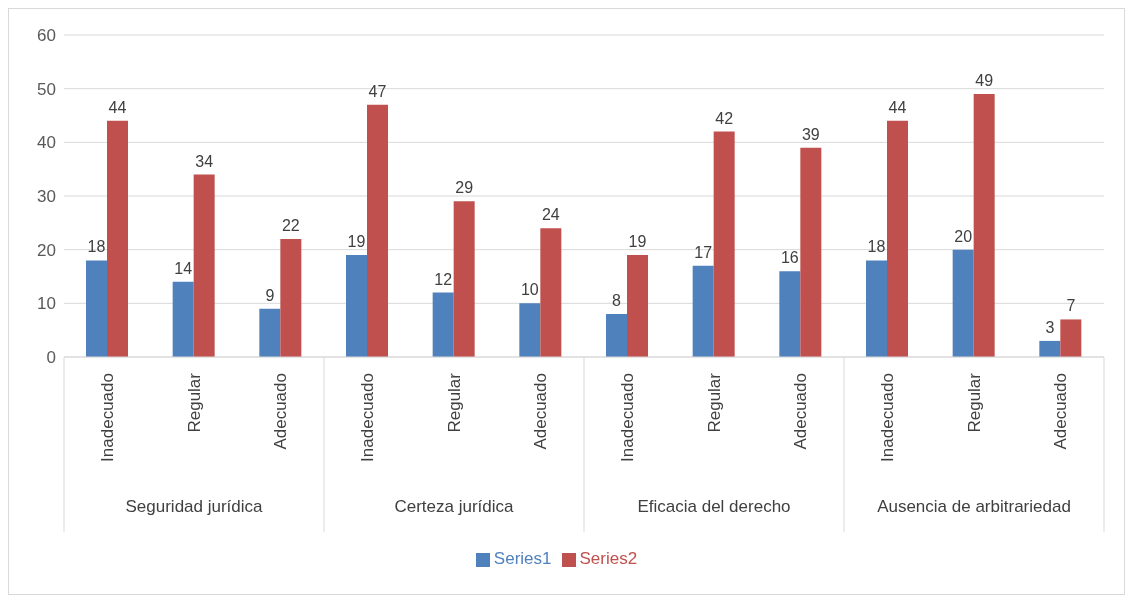 The width and height of the screenshot is (1131, 601). I want to click on data-label: 20, so click(963, 236).